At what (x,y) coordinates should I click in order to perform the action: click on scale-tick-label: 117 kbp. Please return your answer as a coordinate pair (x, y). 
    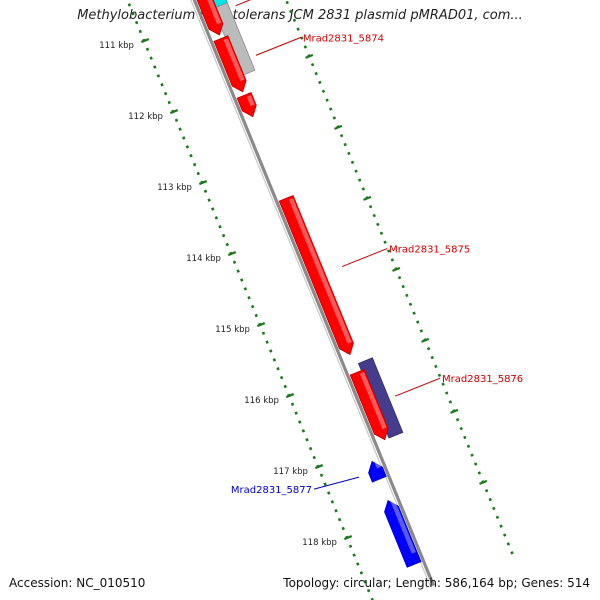
    Looking at the image, I should click on (290, 472).